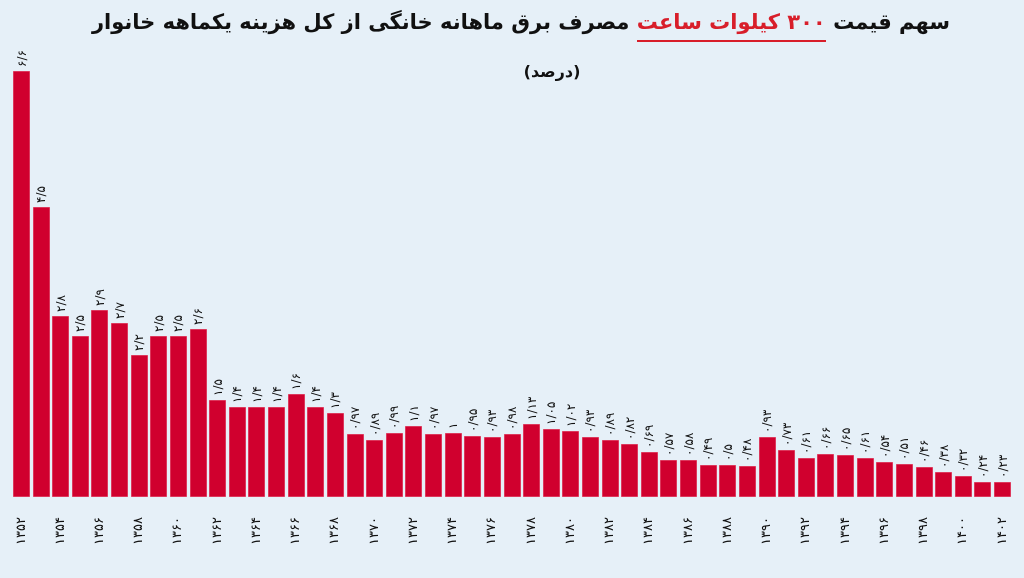 Image resolution: width=1024 pixels, height=578 pixels. Describe the element at coordinates (865, 442) in the screenshot. I see `bar-value-label: ۰/۶۱` at that location.